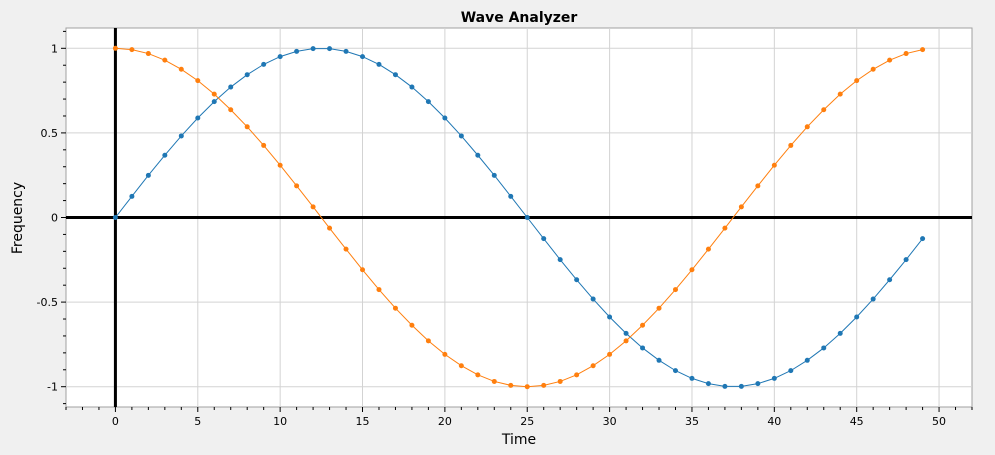  I want to click on x-tick-label: 35, so click(692, 421).